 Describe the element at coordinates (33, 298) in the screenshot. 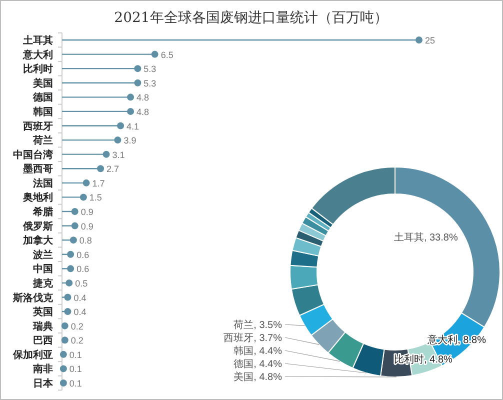

I see `y-tick-label: 斯洛伐克` at that location.